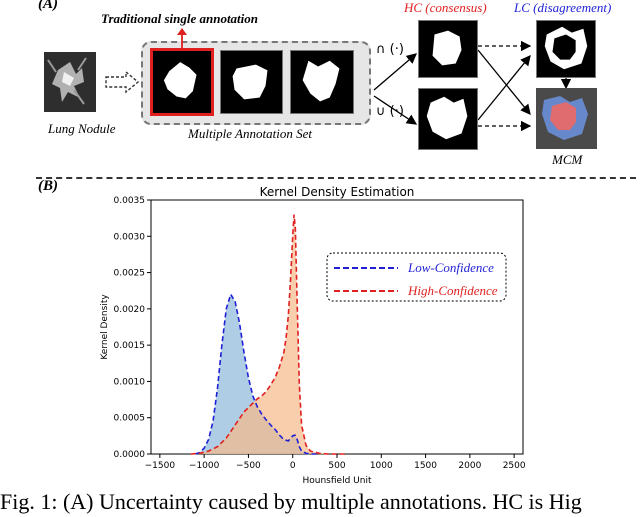  Describe the element at coordinates (130, 382) in the screenshot. I see `y-tick-label: 0.0010` at that location.